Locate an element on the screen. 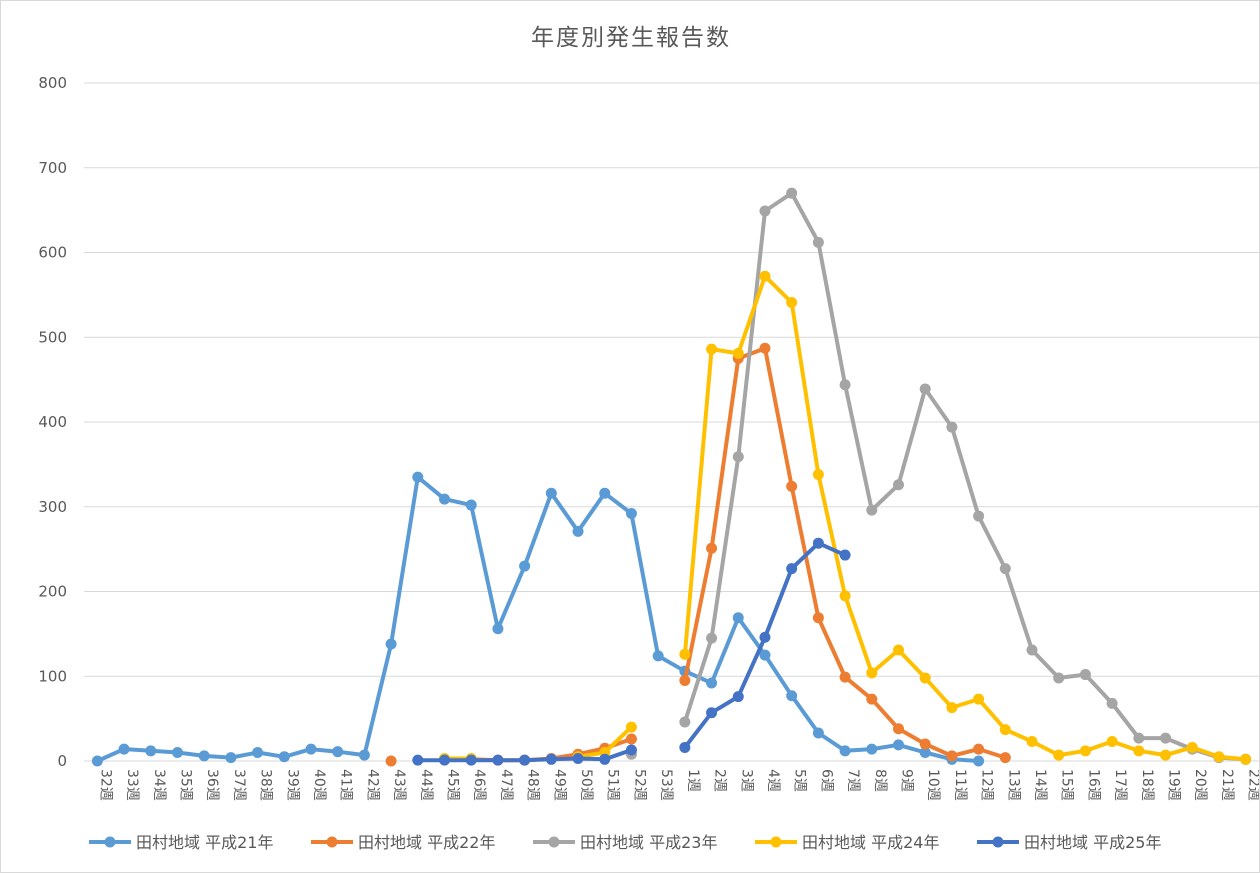 Image resolution: width=1260 pixels, height=873 pixels. x-tick-label: 15週 is located at coordinates (1067, 785).